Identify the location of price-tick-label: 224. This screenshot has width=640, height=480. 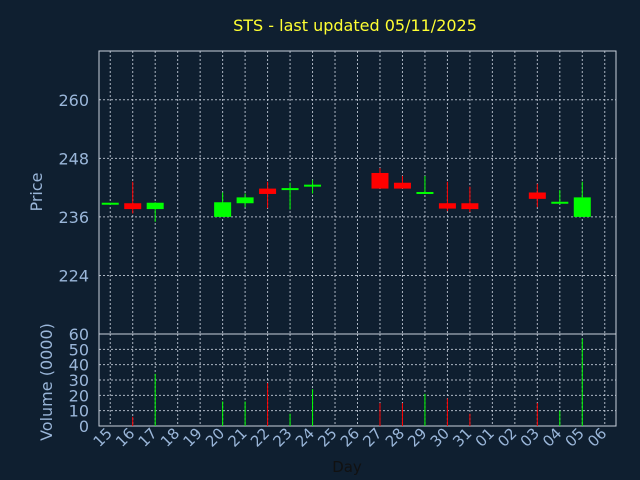
(73, 275).